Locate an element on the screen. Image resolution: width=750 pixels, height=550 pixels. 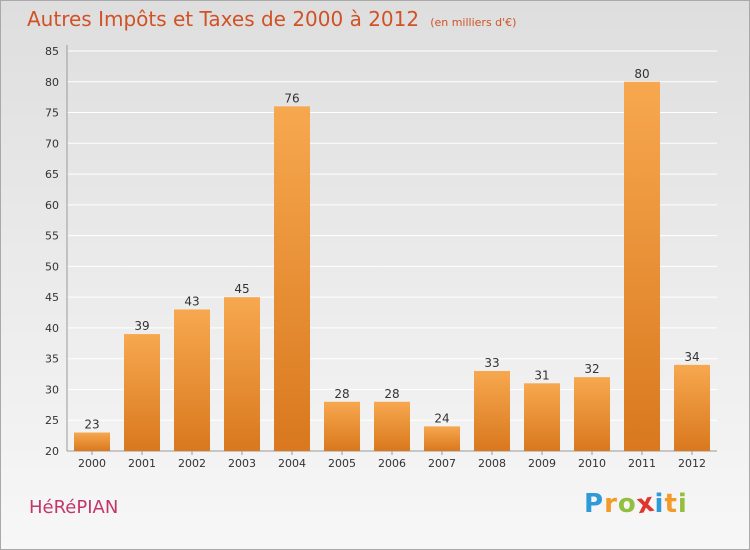
value-label: 31 is located at coordinates (541, 375).